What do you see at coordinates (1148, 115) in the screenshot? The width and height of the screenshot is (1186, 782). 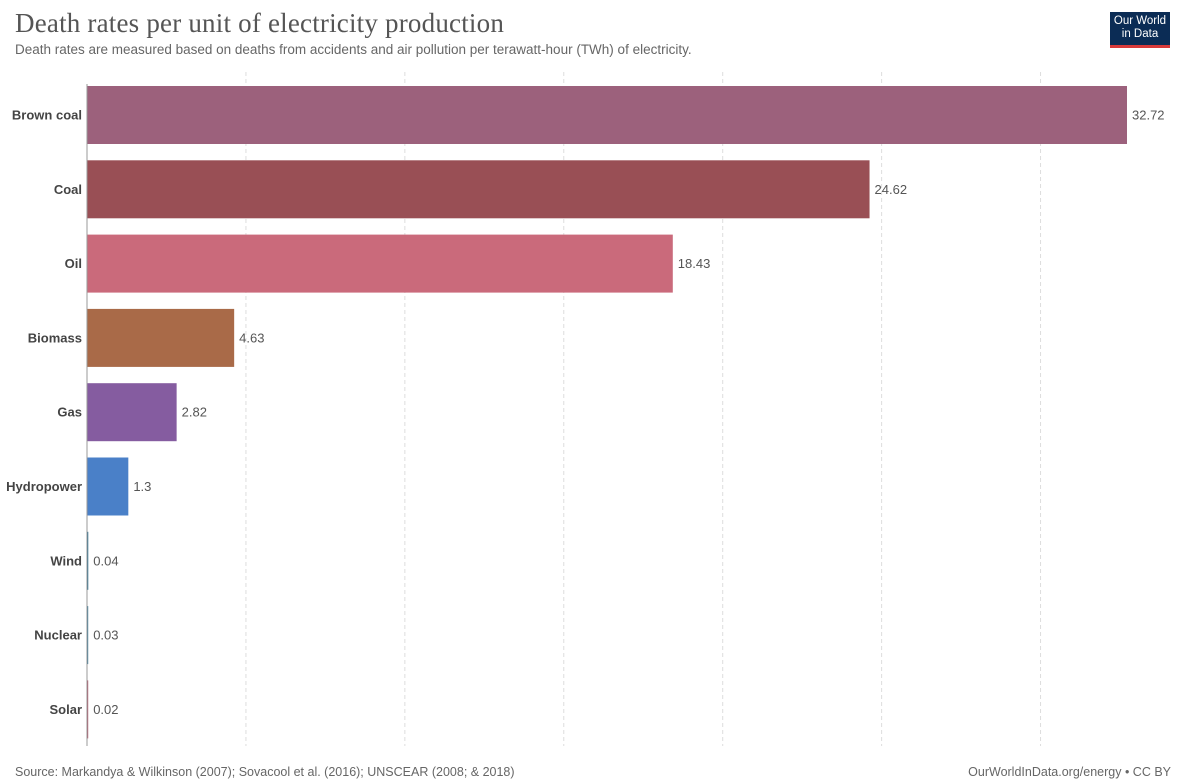 I see `value-label: 32.72` at bounding box center [1148, 115].